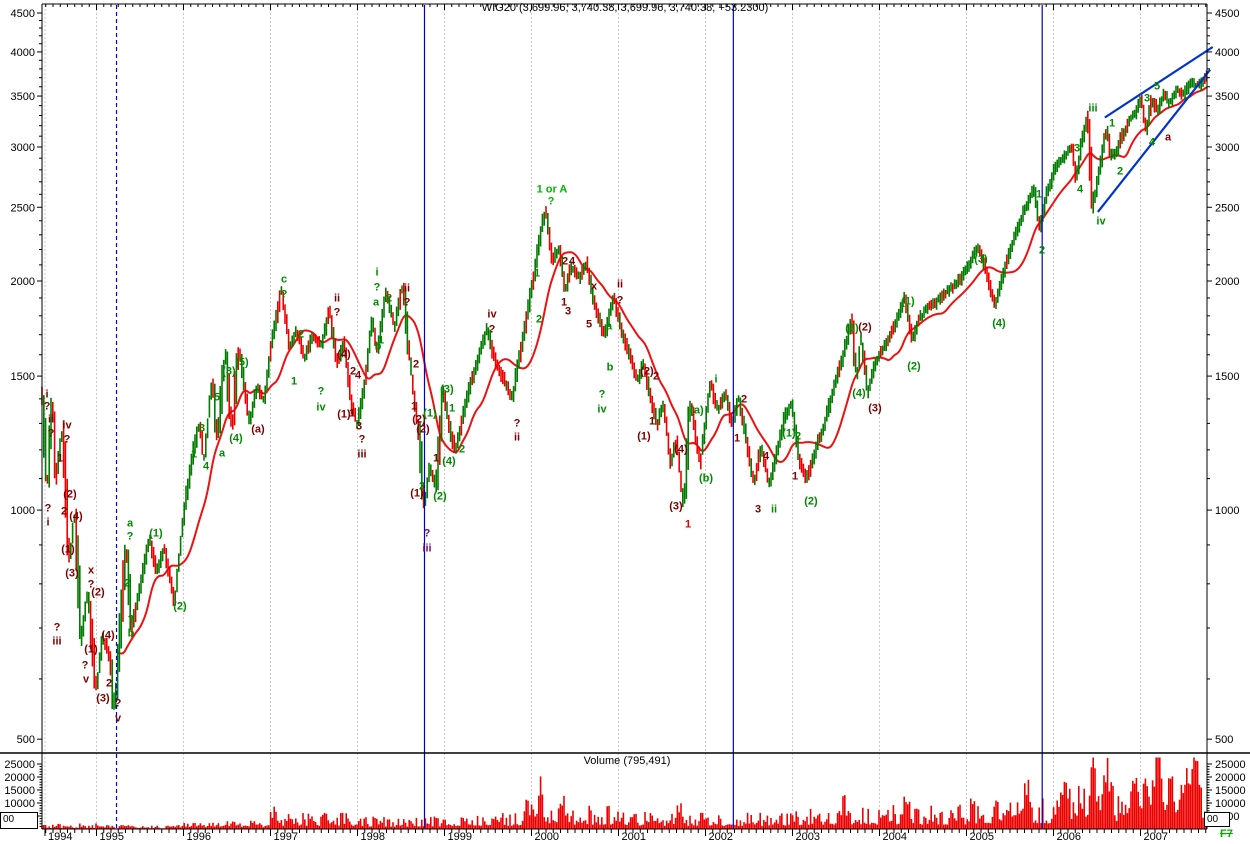 Image resolution: width=1250 pixels, height=844 pixels. Describe the element at coordinates (91, 571) in the screenshot. I see `wave-label: x` at that location.